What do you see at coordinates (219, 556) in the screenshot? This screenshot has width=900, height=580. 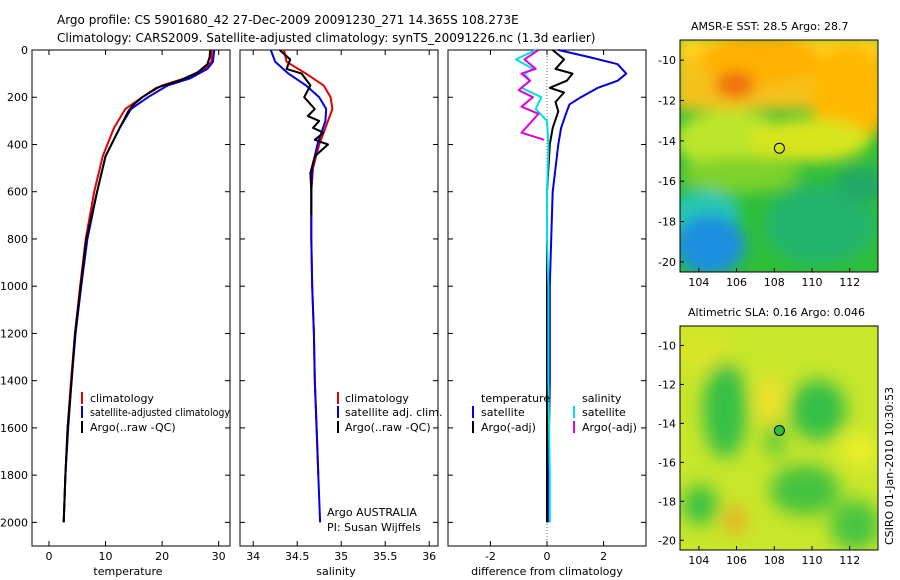 I see `x-tick-label: 30` at bounding box center [219, 556].